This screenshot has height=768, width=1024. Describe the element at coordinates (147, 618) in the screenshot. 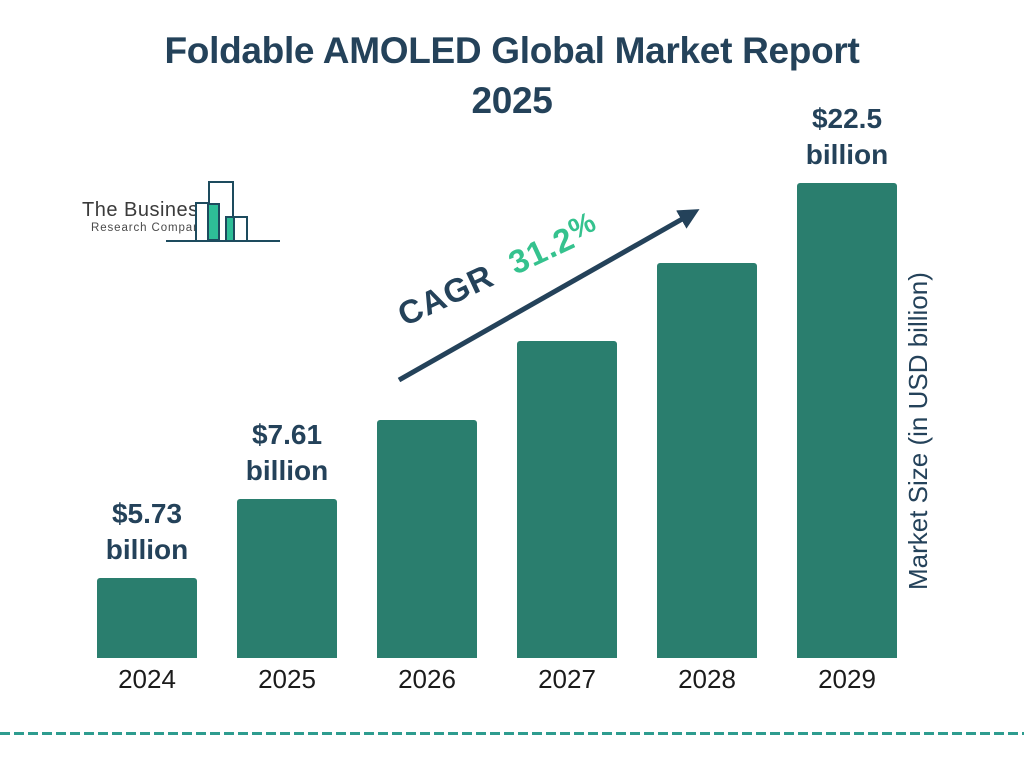

I see `bar-2024` at that location.